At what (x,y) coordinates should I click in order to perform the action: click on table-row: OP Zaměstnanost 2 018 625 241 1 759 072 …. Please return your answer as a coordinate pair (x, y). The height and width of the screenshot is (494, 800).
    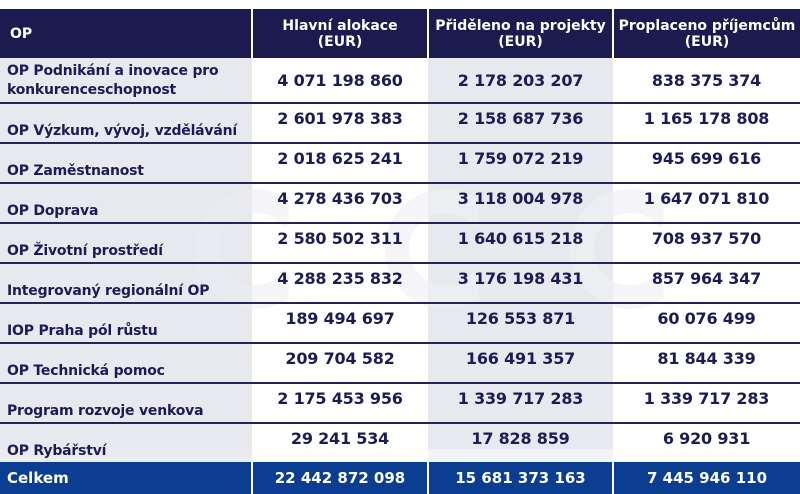
    Looking at the image, I should click on (400, 163).